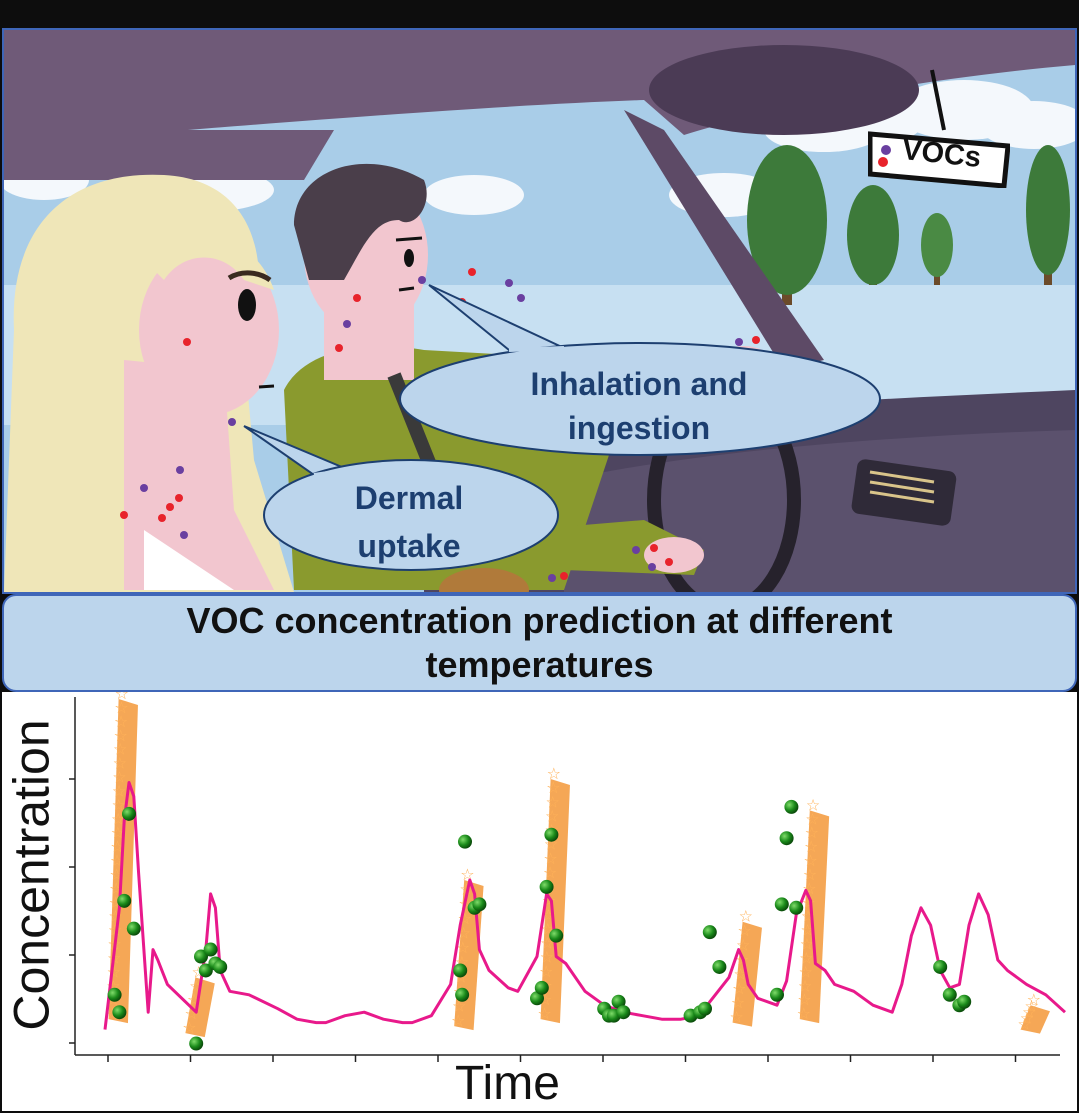  I want to click on bubble-inhalation, so click(640, 399).